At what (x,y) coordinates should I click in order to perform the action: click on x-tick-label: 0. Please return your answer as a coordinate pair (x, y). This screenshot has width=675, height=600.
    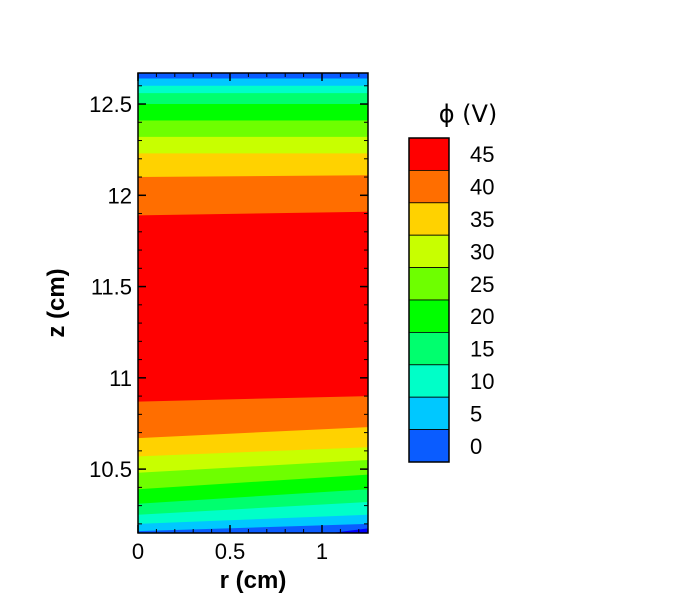
    Looking at the image, I should click on (138, 551).